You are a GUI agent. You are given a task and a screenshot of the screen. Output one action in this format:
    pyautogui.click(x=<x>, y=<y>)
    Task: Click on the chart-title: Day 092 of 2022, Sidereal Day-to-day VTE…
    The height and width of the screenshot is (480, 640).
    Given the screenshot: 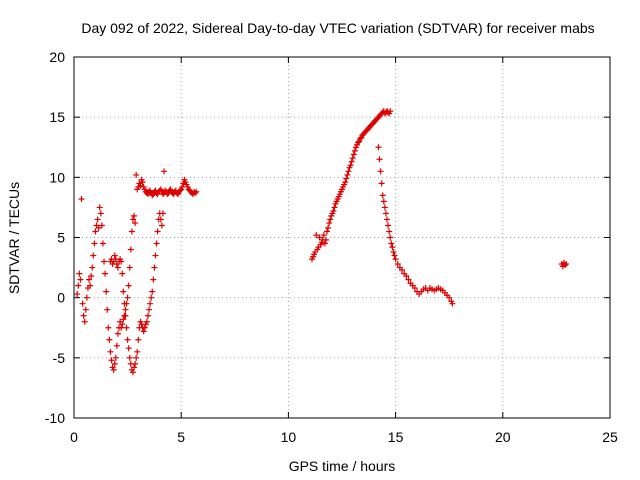 What is the action you would take?
    pyautogui.click(x=337, y=28)
    